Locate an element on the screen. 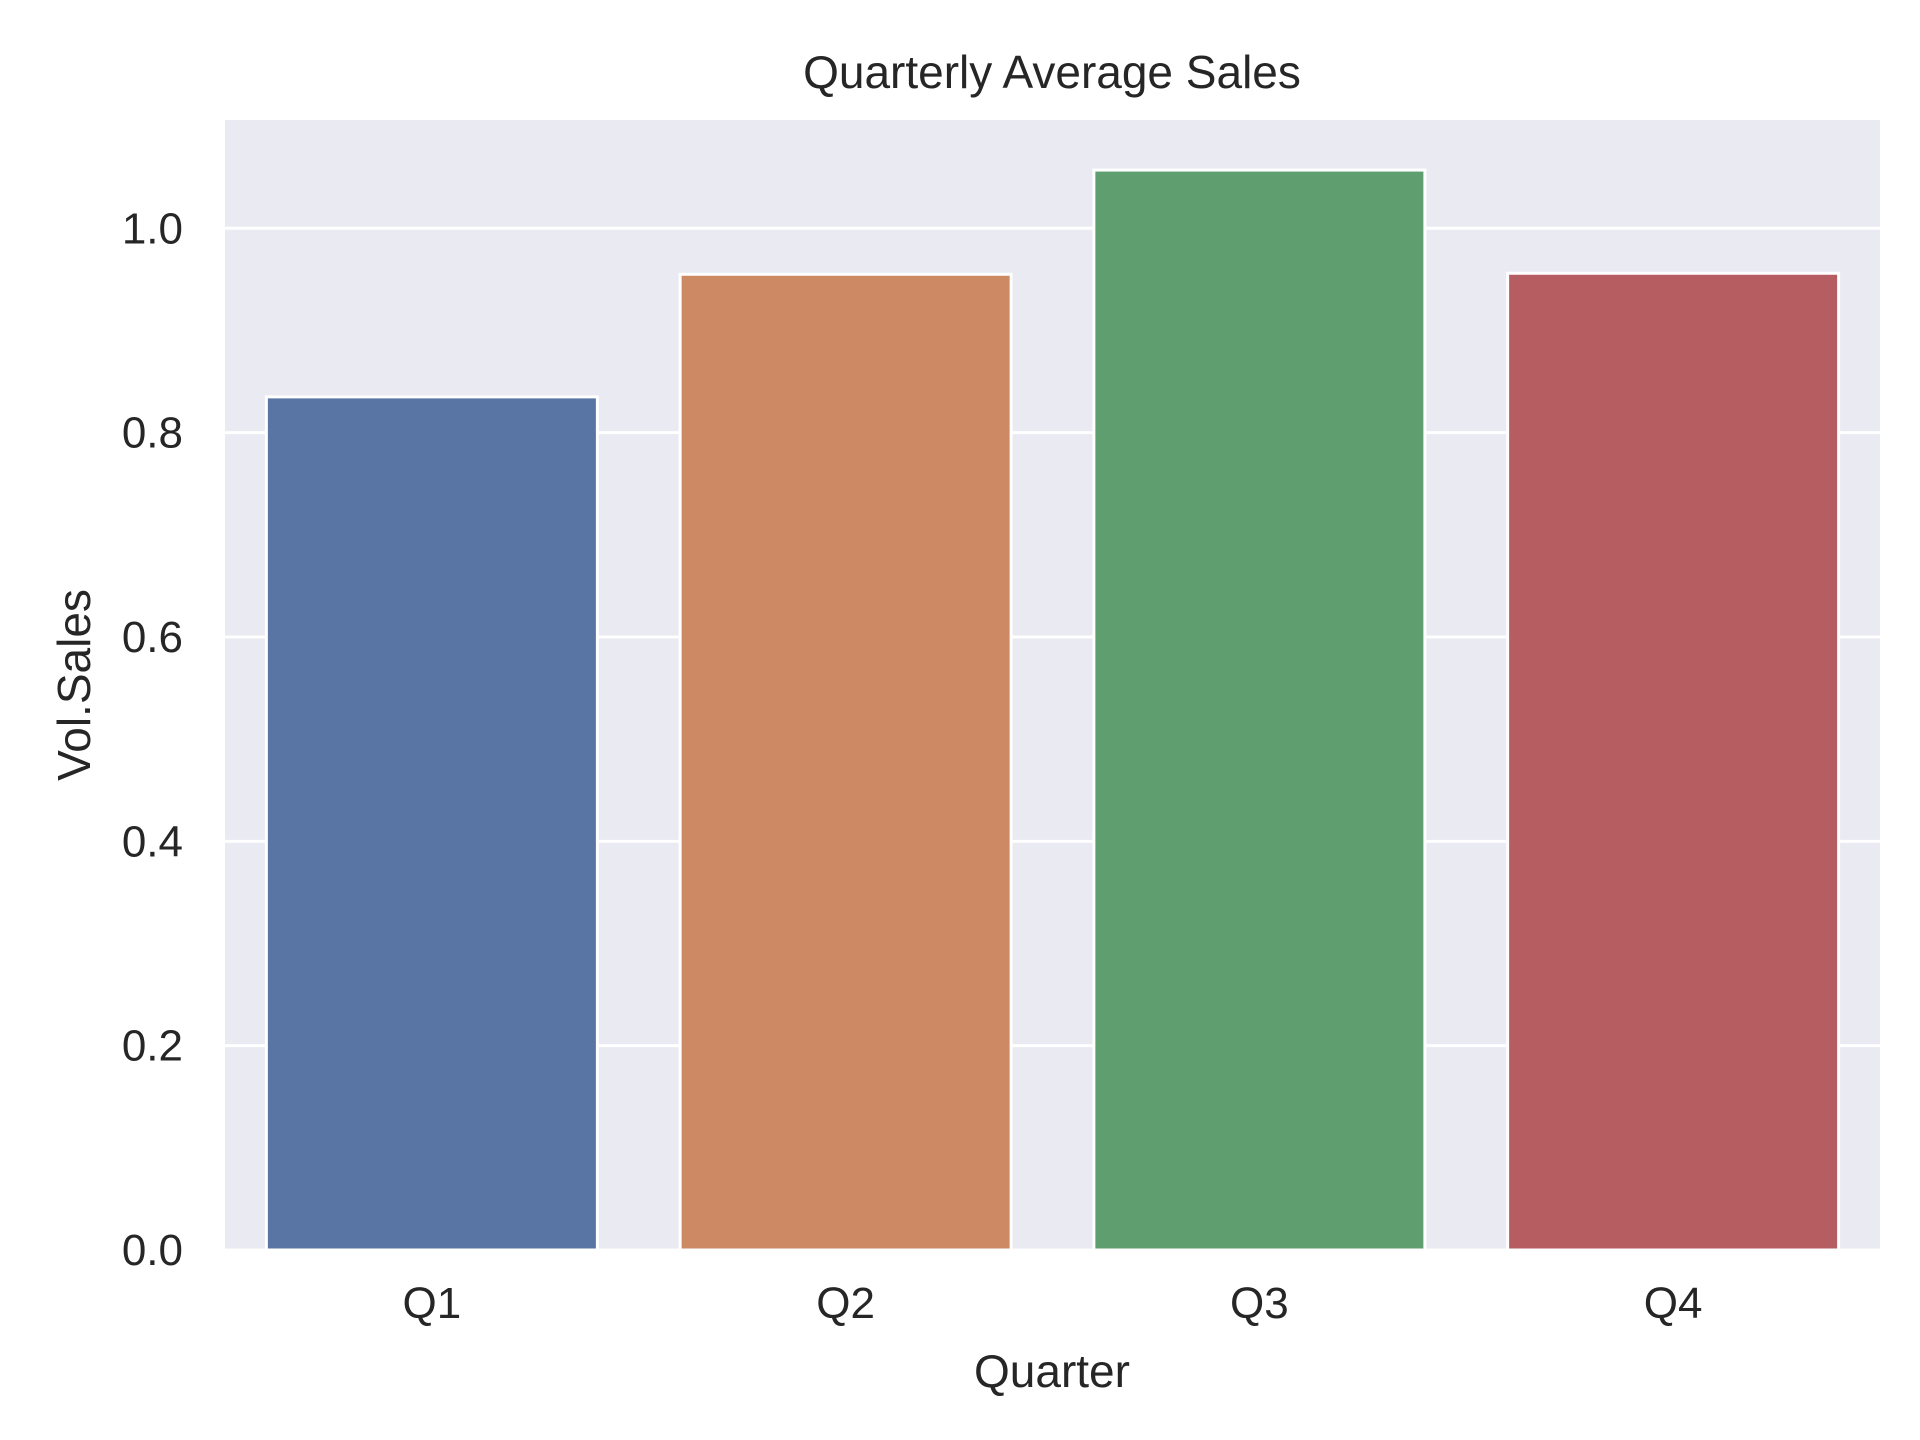  bar-q1 is located at coordinates (431, 823).